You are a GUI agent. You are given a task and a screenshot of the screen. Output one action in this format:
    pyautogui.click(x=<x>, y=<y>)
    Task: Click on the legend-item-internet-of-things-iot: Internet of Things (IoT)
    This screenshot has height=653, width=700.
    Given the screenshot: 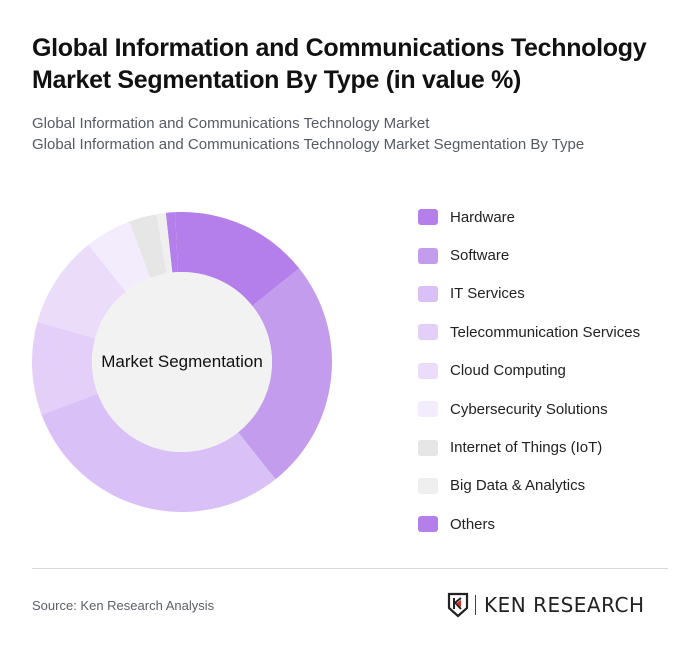 What is the action you would take?
    pyautogui.click(x=529, y=447)
    